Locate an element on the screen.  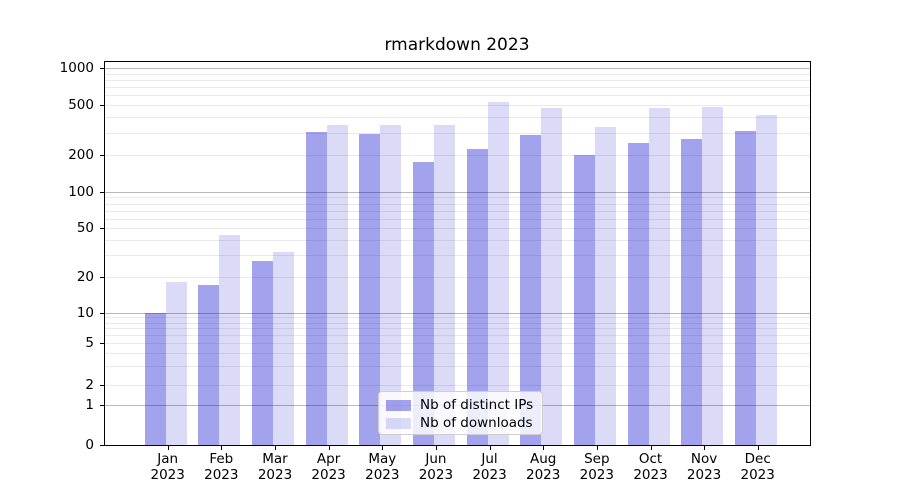
x-tick-jun is located at coordinates (436, 448).